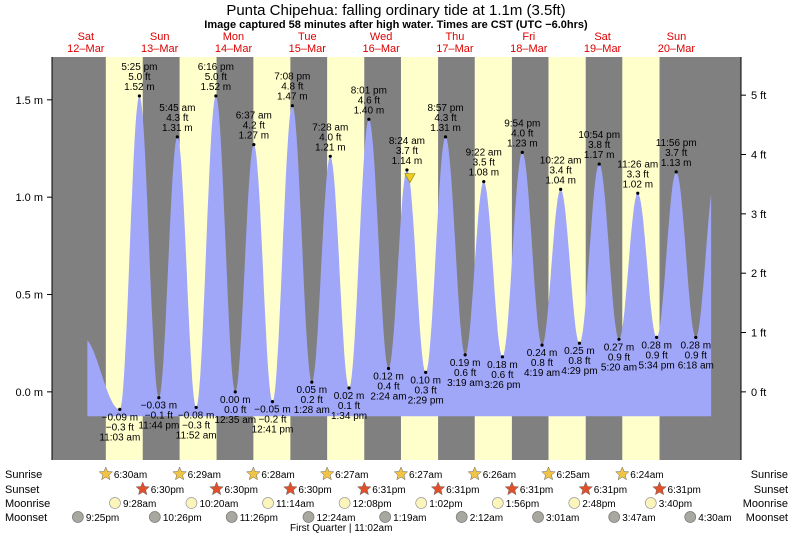 Image resolution: width=793 pixels, height=542 pixels. What do you see at coordinates (295, 504) in the screenshot?
I see `moonrise-time: 11:14am` at bounding box center [295, 504].